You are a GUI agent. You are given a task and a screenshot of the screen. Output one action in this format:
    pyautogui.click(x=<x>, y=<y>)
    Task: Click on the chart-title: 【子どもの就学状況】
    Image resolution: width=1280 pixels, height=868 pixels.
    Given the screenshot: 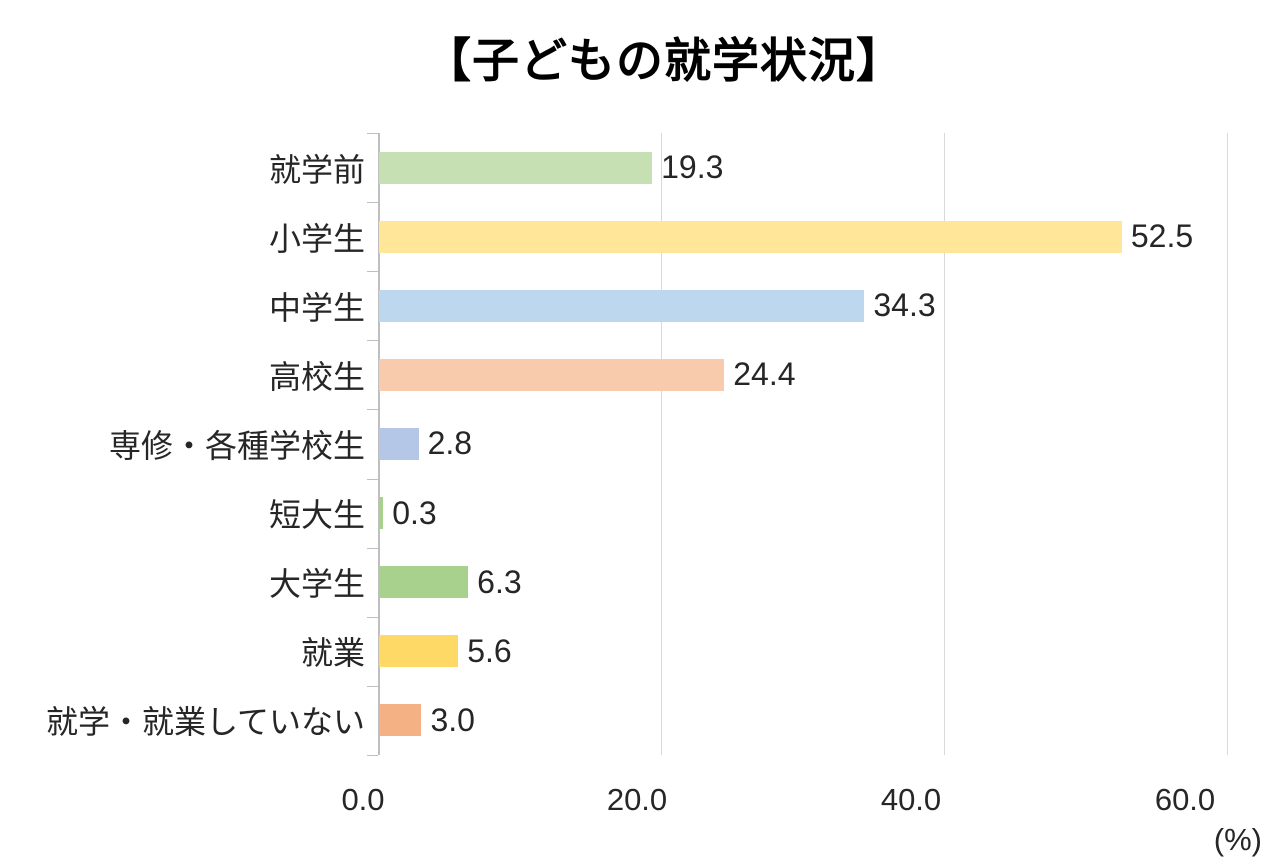 What is the action you would take?
    pyautogui.click(x=664, y=60)
    